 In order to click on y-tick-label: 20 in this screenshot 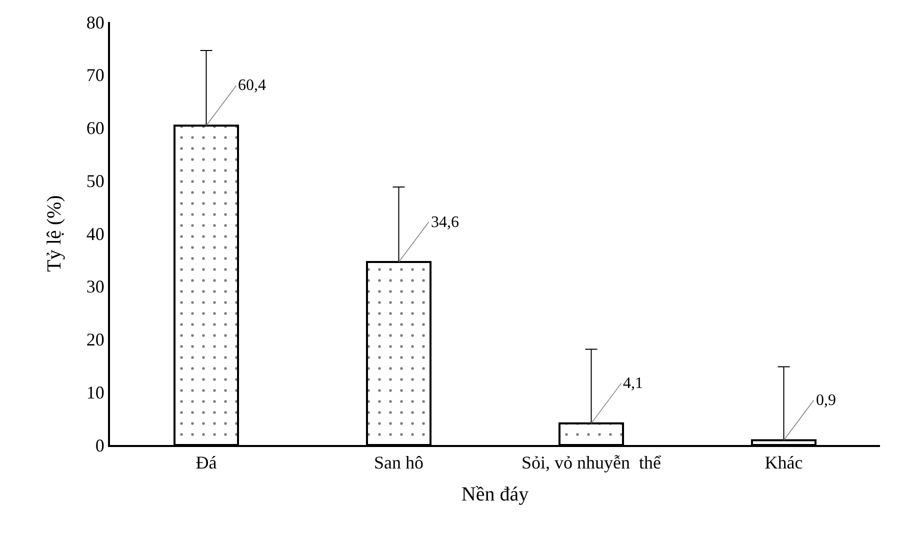, I will do `click(95, 340)`.